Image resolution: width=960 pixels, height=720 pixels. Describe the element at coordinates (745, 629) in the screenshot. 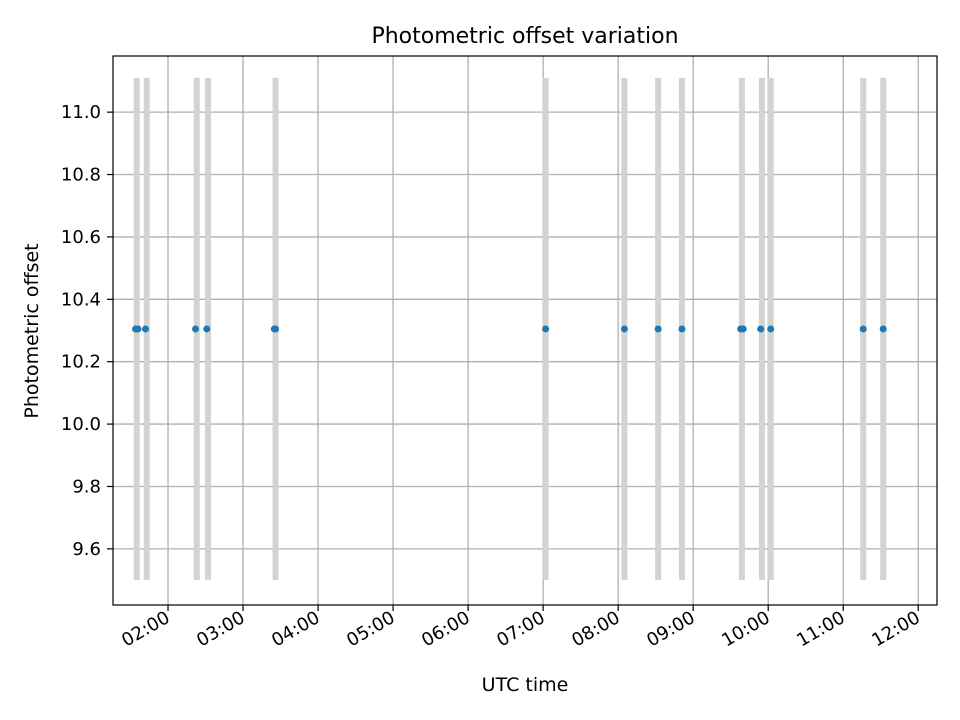

I see `x-tick-label: 10:00` at that location.